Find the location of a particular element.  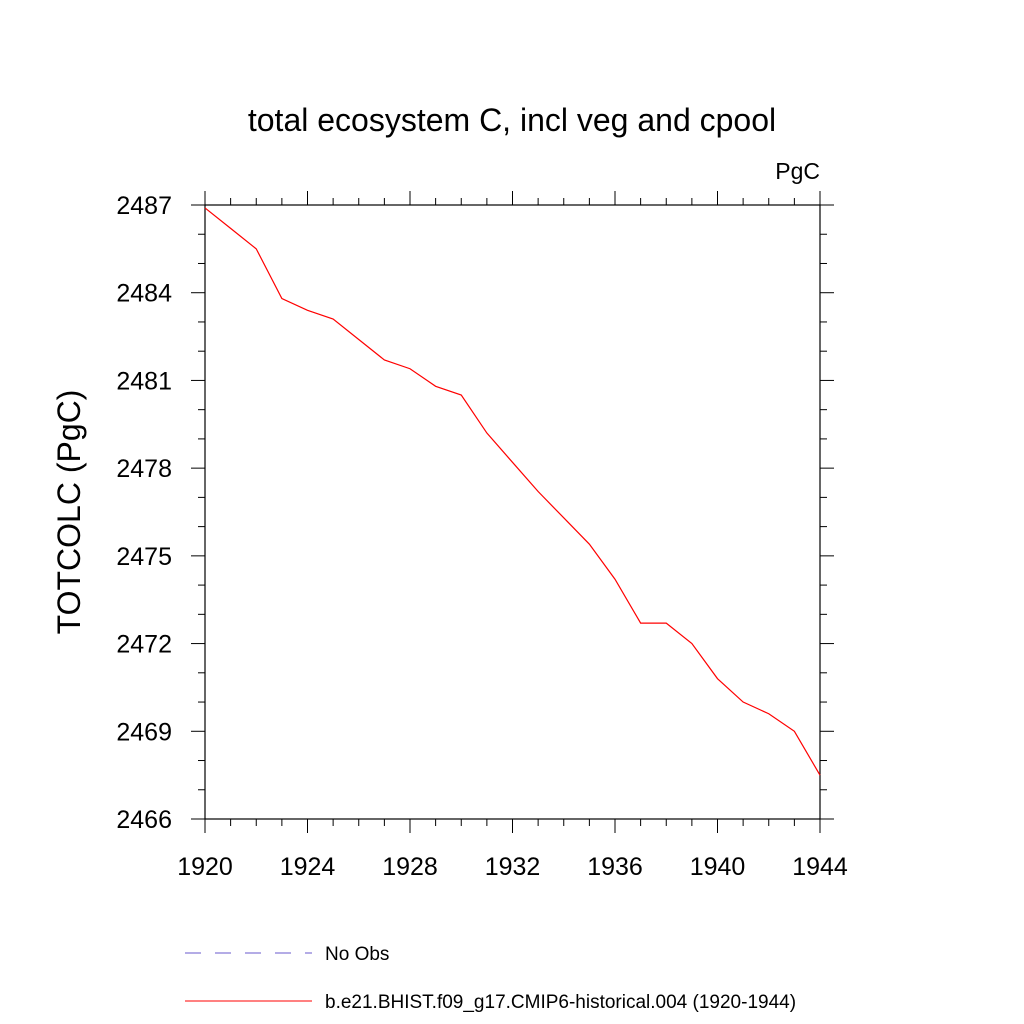

chart-title: total ecosystem C, incl veg and cpool is located at coordinates (512, 120).